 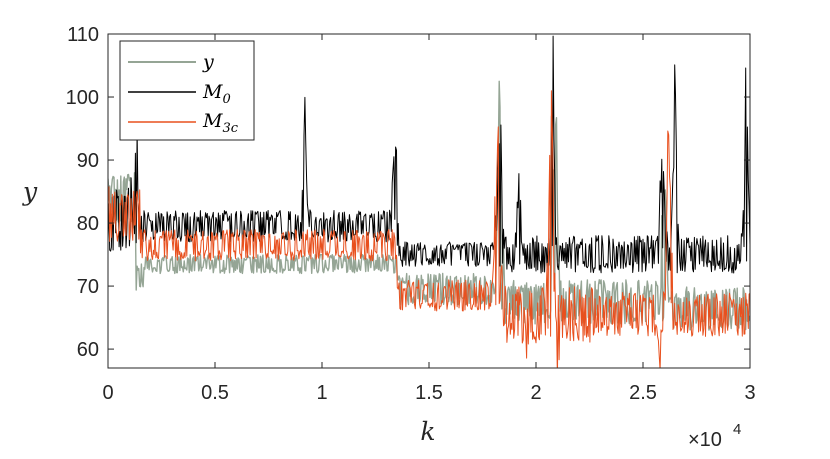 I want to click on legend-label-m3c: M3c, so click(x=220, y=123).